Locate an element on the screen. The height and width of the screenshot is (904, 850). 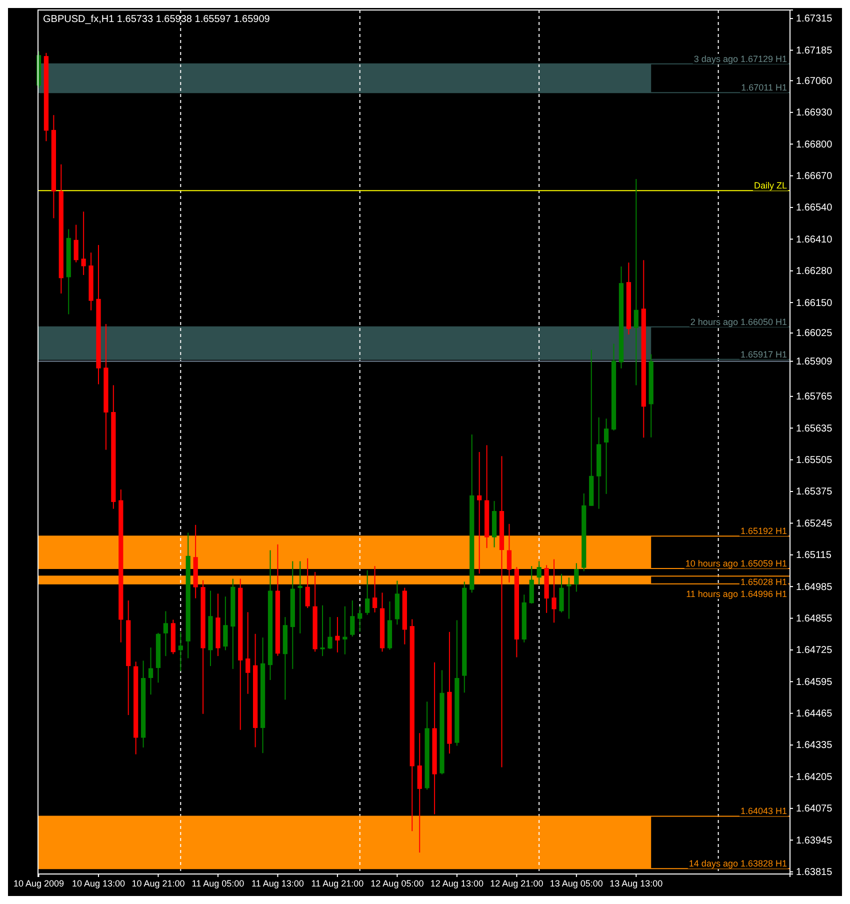
ref-line-label: Daily ZL is located at coordinates (770, 185).